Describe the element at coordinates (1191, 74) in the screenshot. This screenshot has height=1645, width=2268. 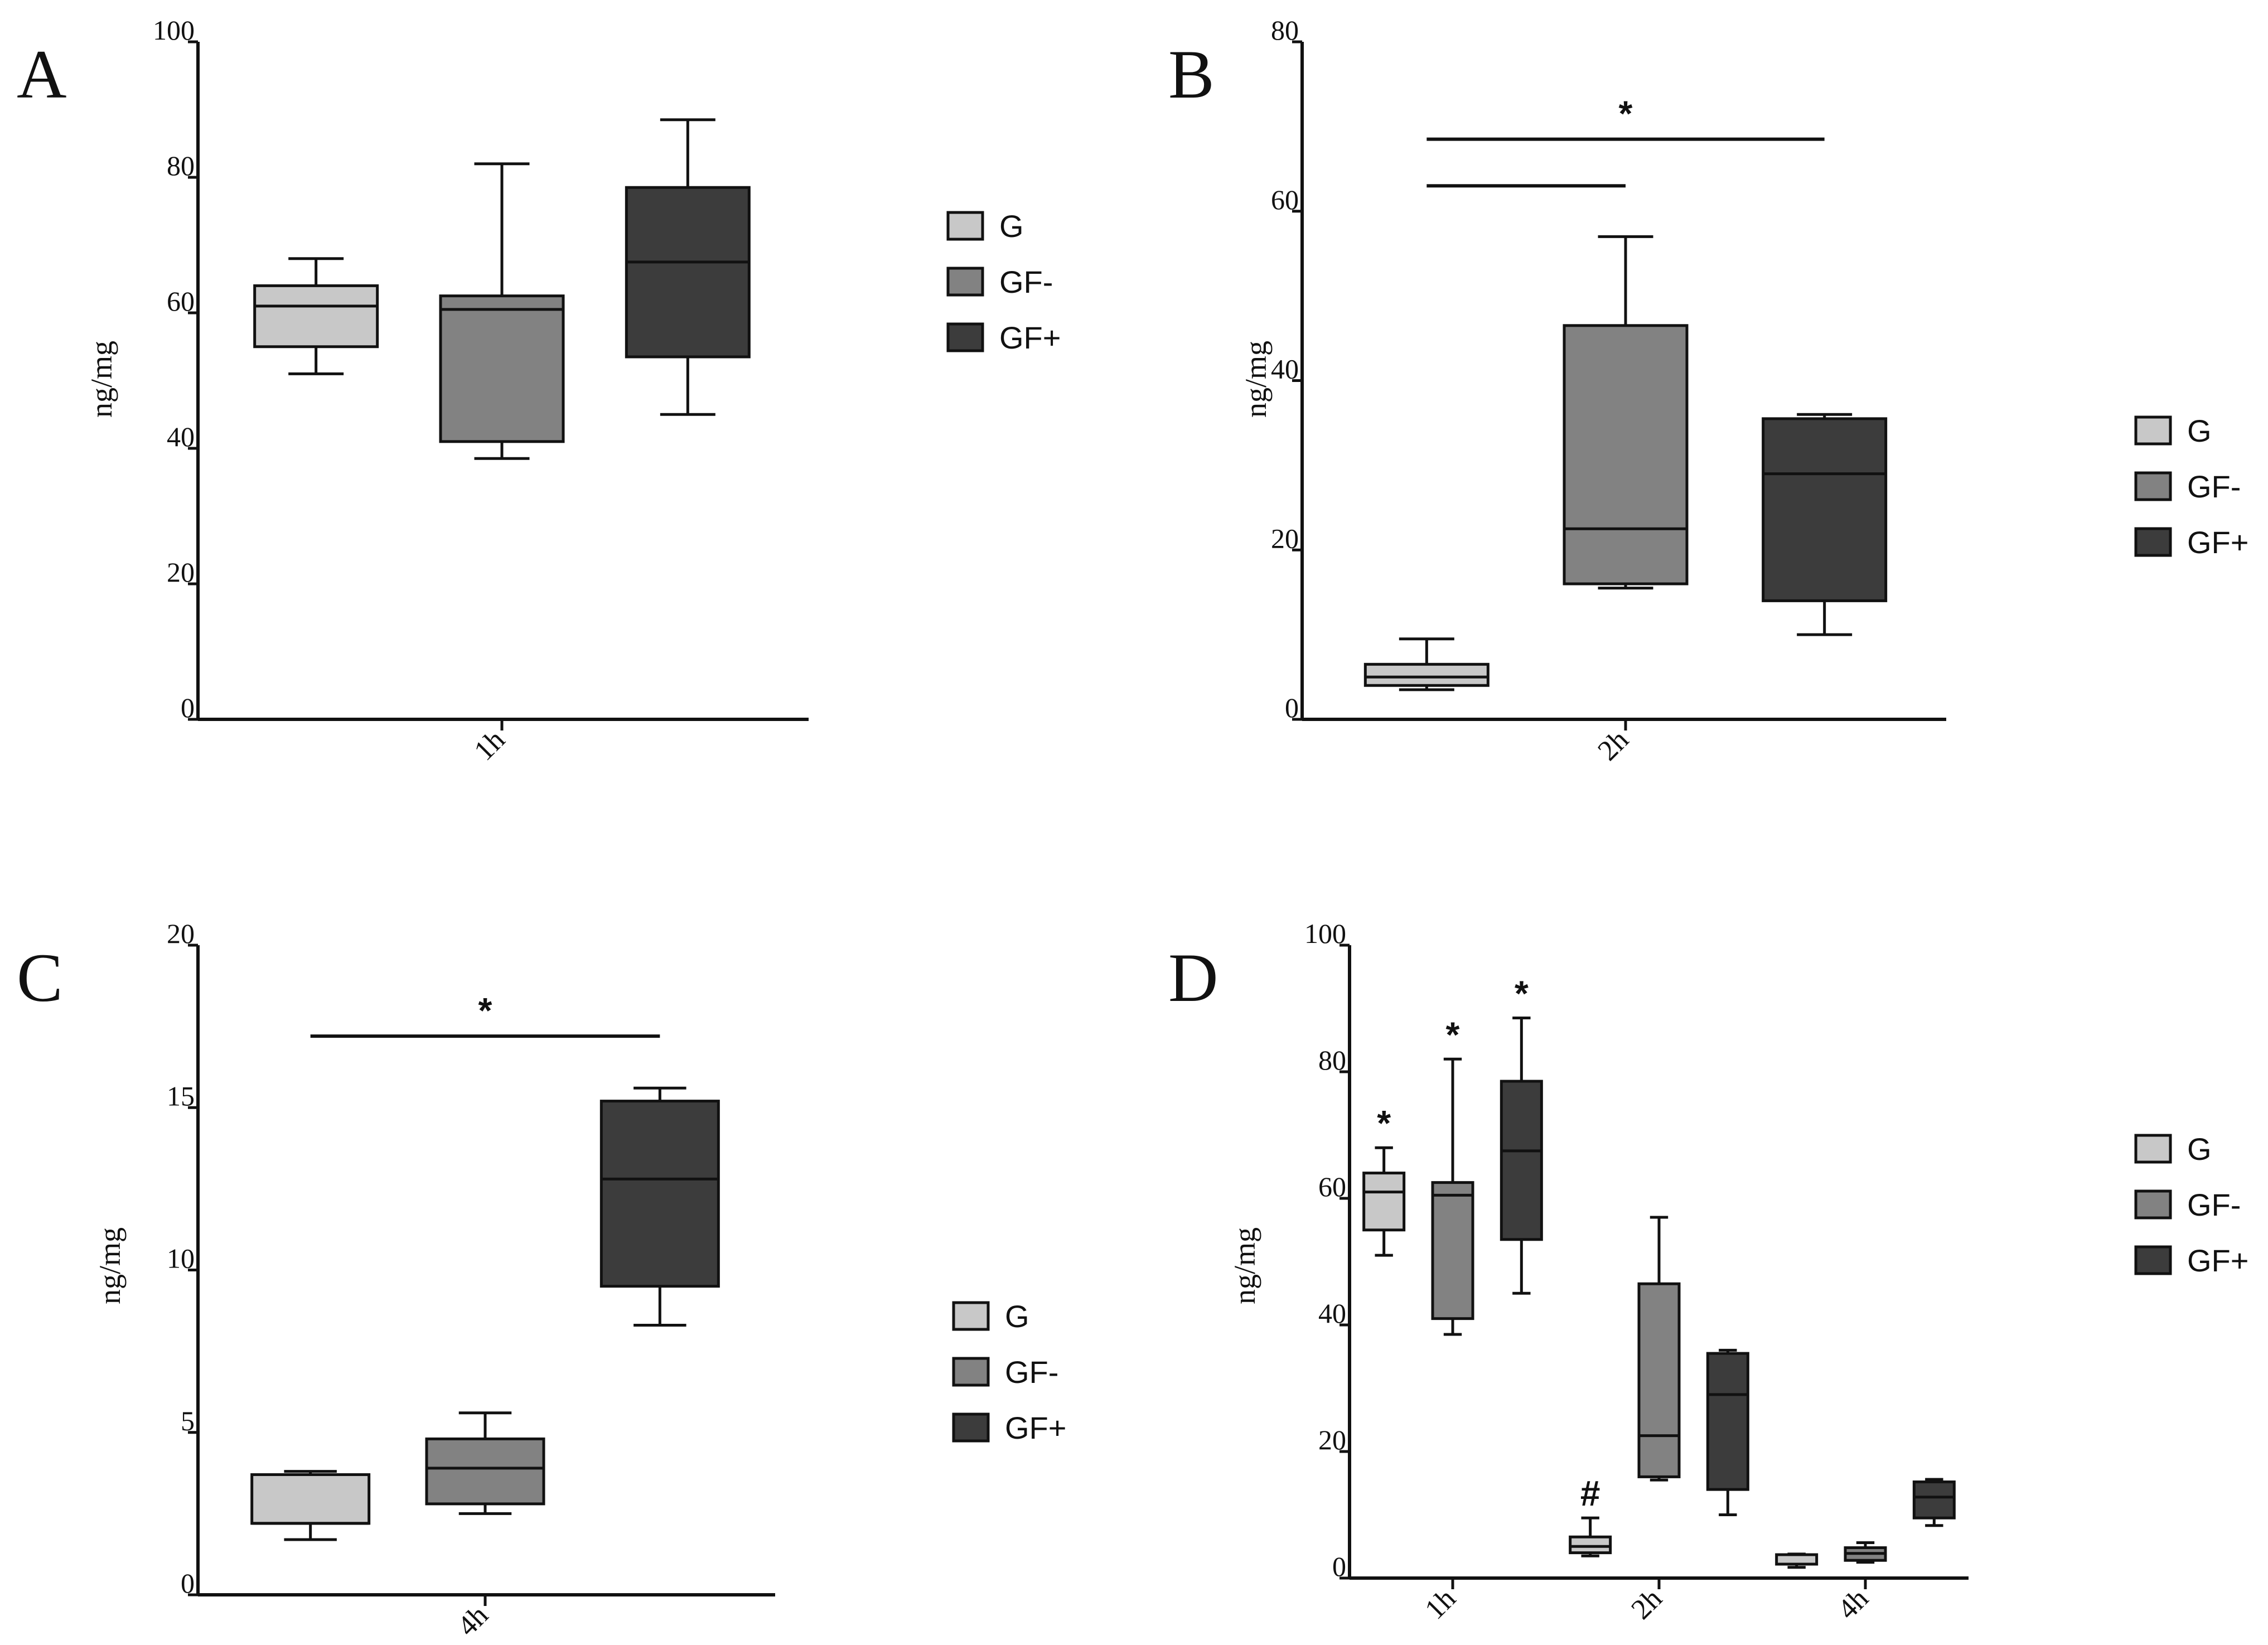
I see `panel-letter: B` at that location.